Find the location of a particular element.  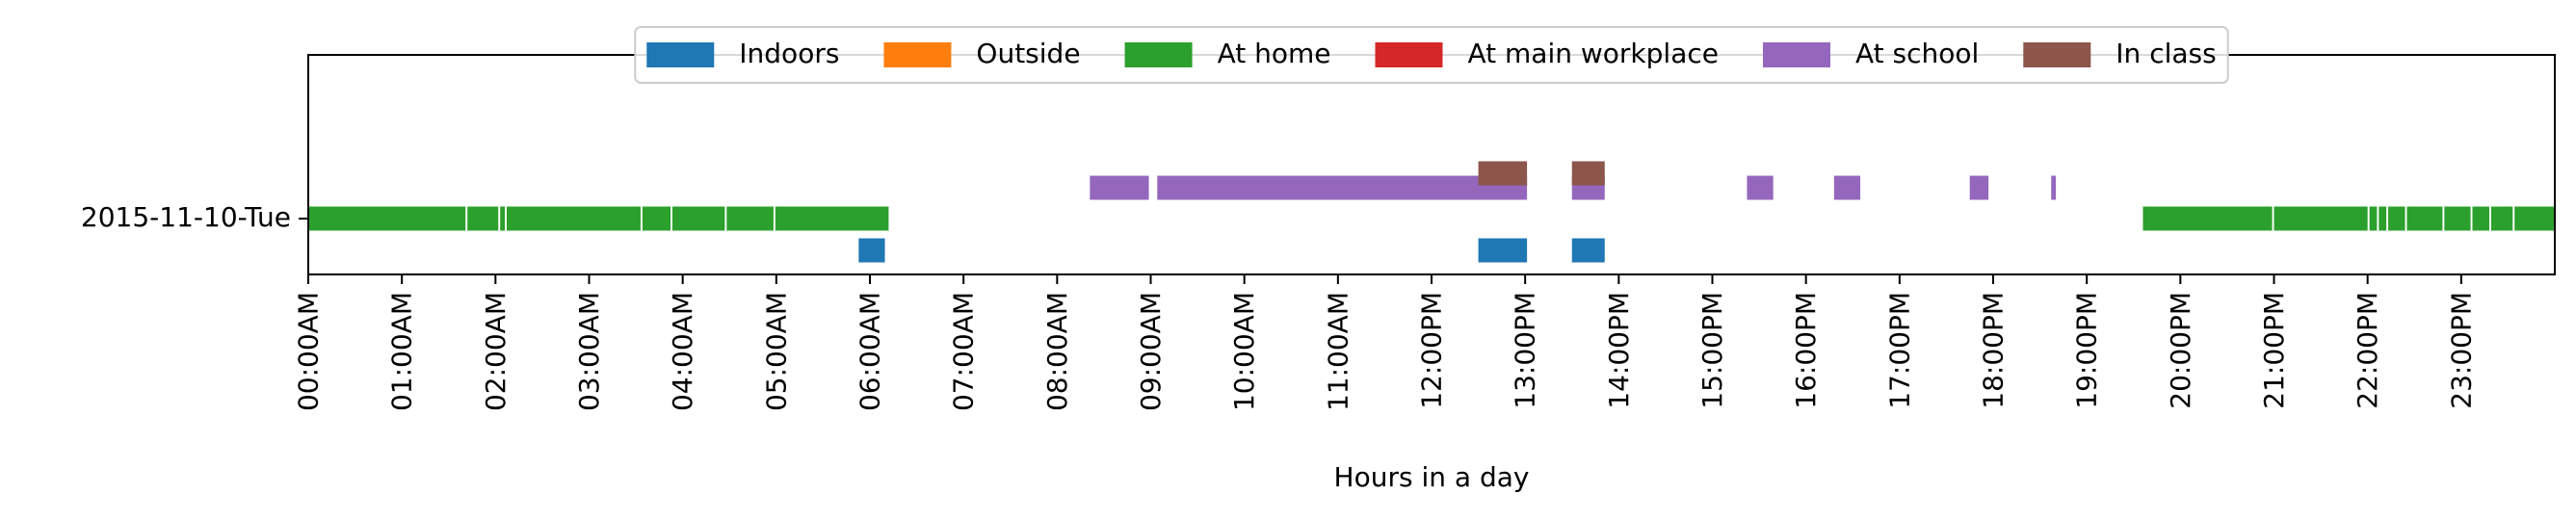

x-tick-label: 08:00AM is located at coordinates (1057, 351).